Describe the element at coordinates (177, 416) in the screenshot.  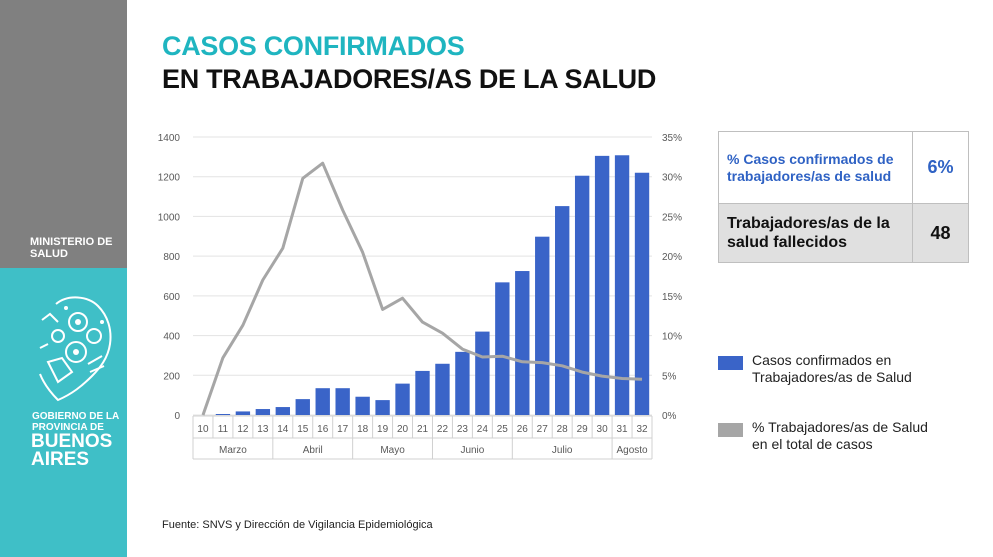
I see `left-tick-label-0: 0` at that location.